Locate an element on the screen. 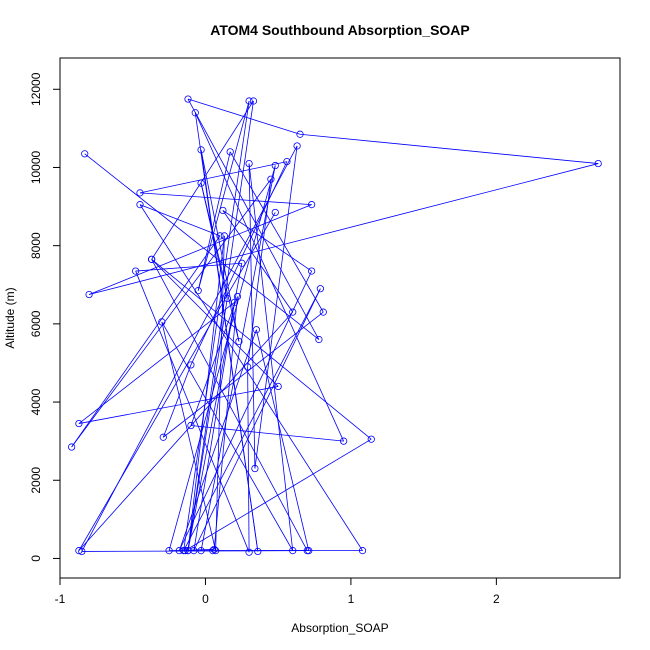  y-tick-label: 8000 is located at coordinates (36, 245).